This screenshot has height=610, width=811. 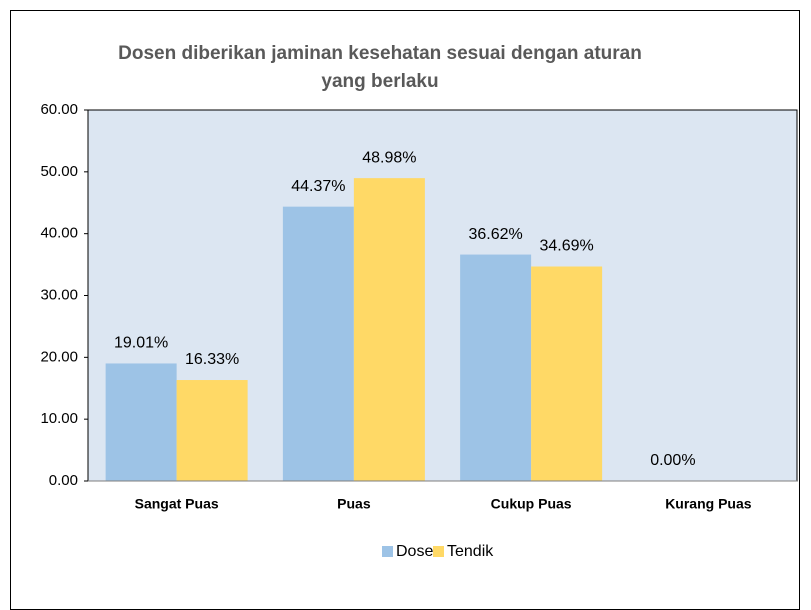 What do you see at coordinates (389, 157) in the screenshot?
I see `data-label: 48.98%` at bounding box center [389, 157].